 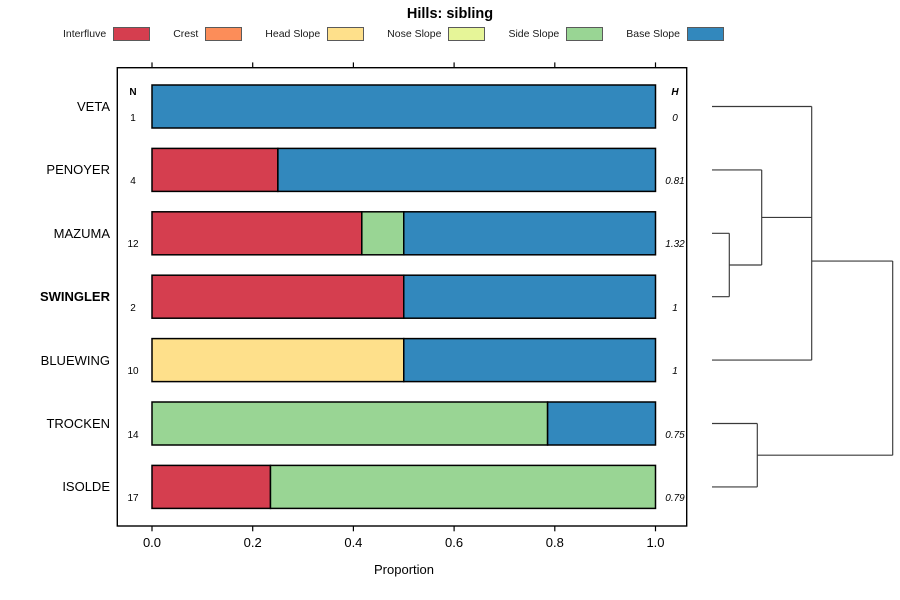 I want to click on legend-label: Interfluve, so click(x=85, y=34).